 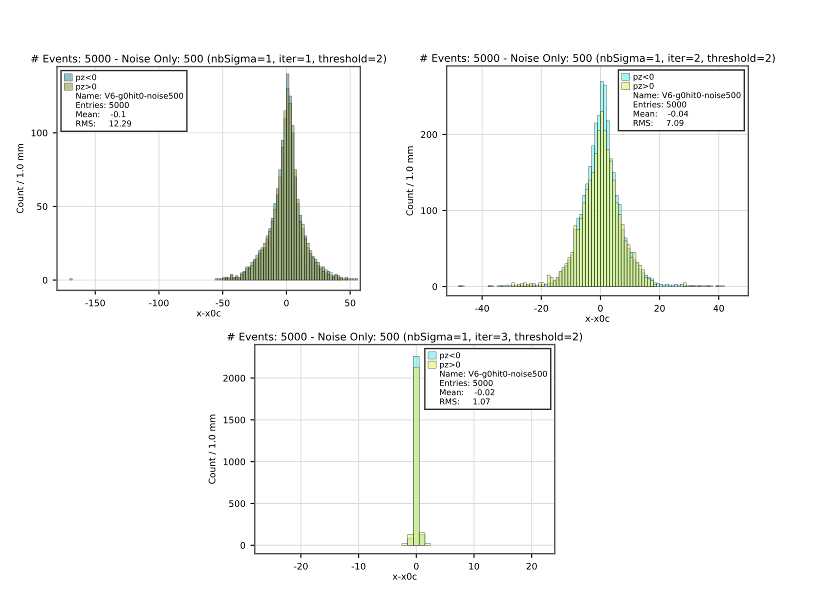 I want to click on annotation: RMS: 7.09, so click(x=659, y=123).